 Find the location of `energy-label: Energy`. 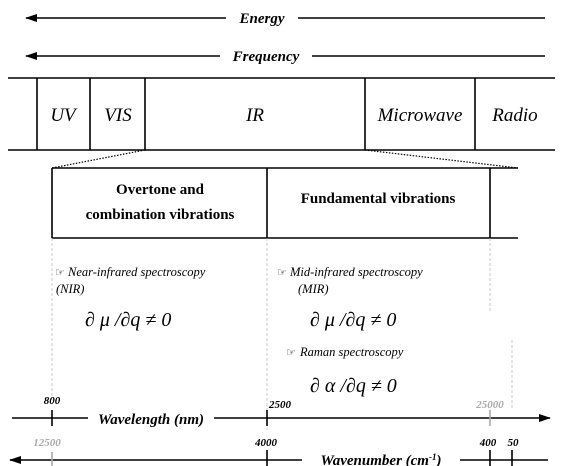

energy-label: Energy is located at coordinates (262, 19).